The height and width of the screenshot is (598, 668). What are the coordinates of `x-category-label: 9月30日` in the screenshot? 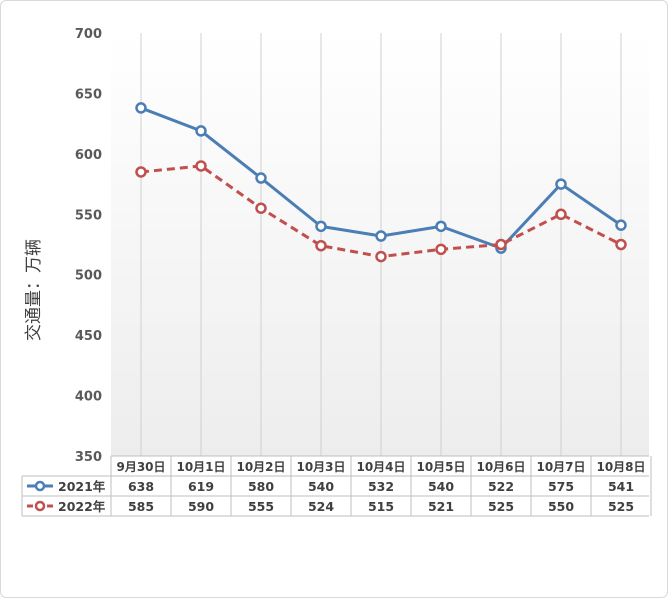 It's located at (140, 467).